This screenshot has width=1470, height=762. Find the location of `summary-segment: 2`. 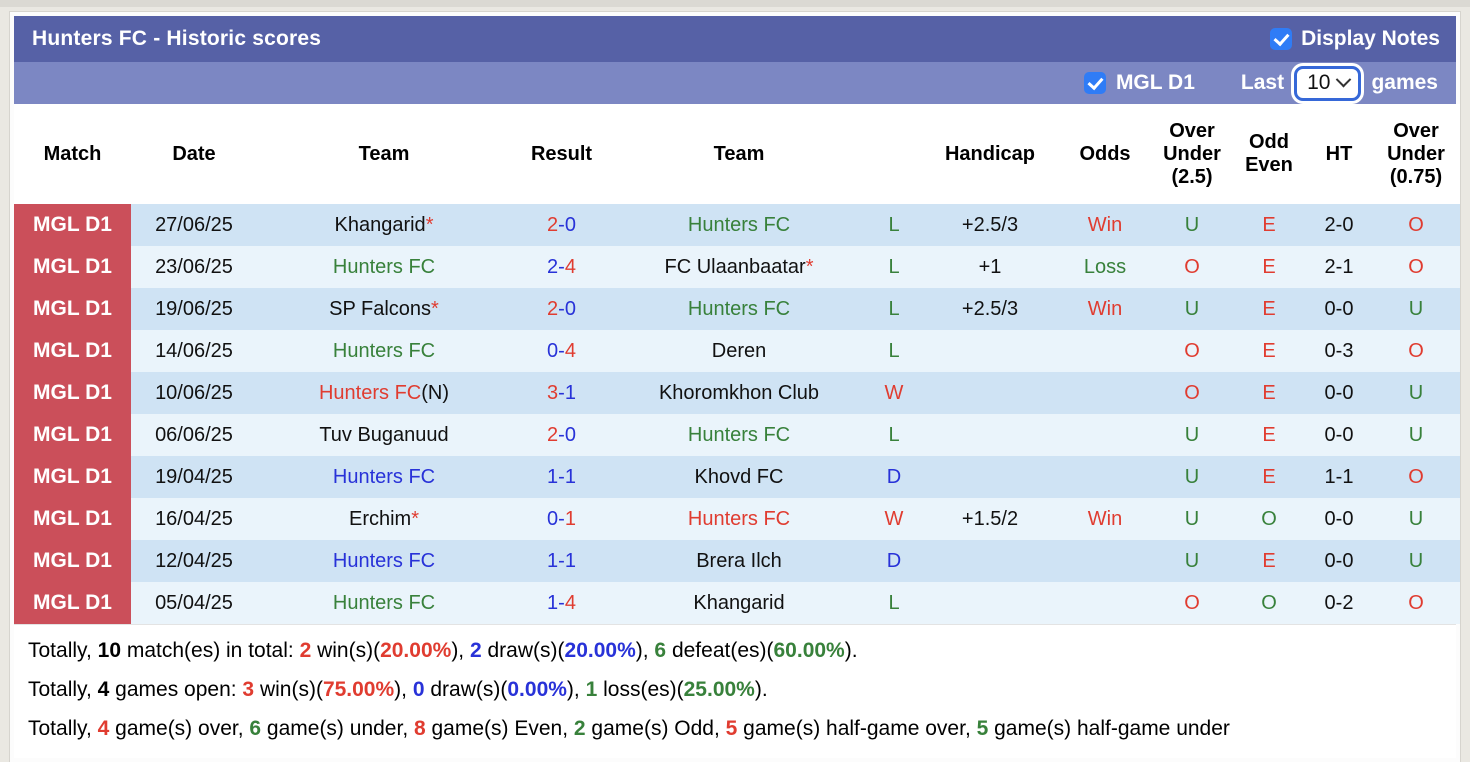

summary-segment: 2 is located at coordinates (579, 728).